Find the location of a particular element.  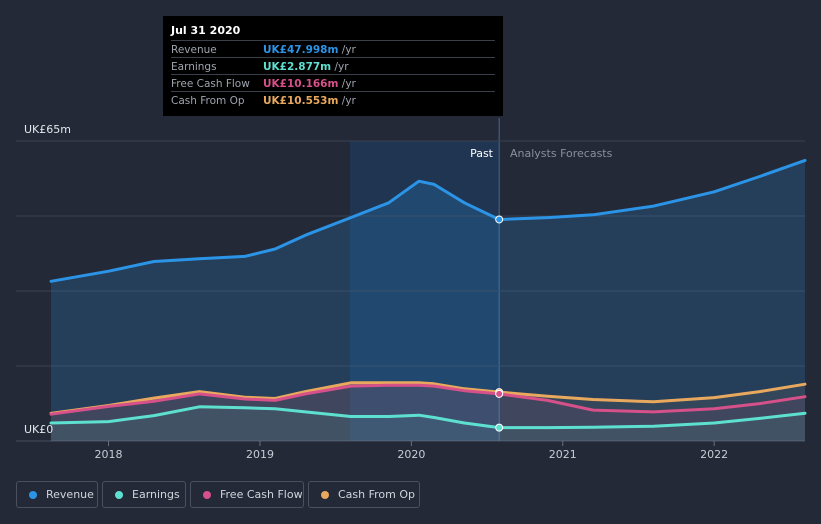

legend-item-earnings: Earnings is located at coordinates (144, 494).